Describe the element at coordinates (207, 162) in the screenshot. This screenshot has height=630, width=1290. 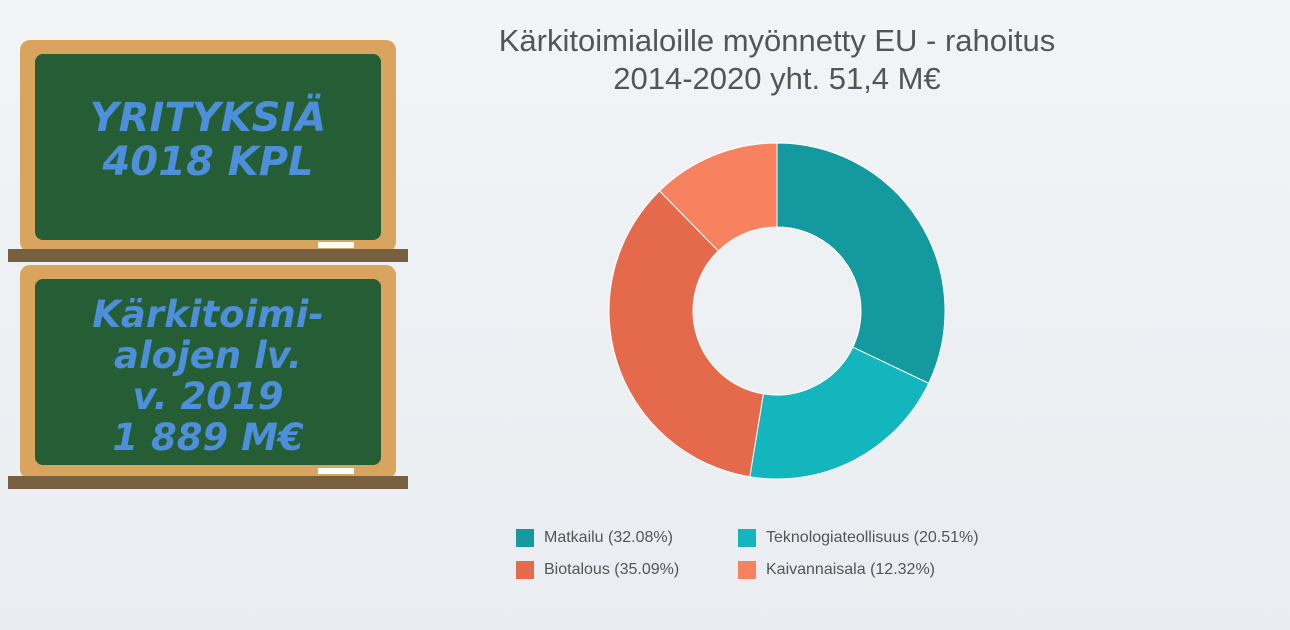
I see `board-text: 4018 KPL` at that location.